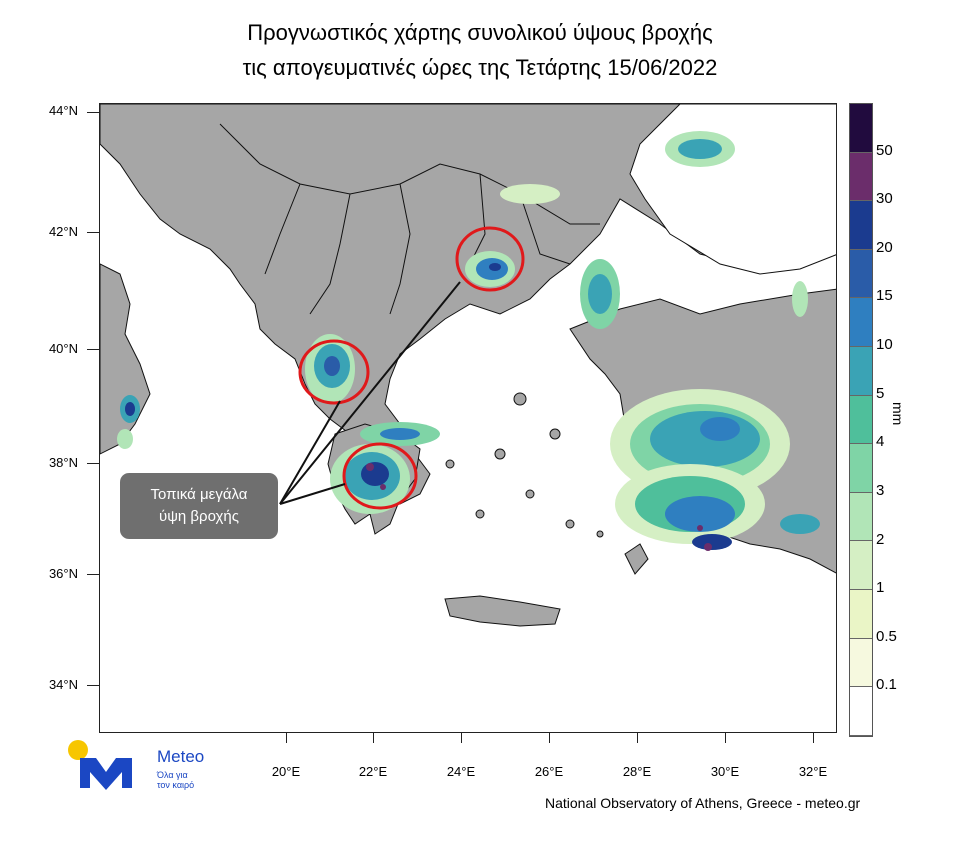 The height and width of the screenshot is (851, 960). I want to click on crete-land, so click(502, 611).